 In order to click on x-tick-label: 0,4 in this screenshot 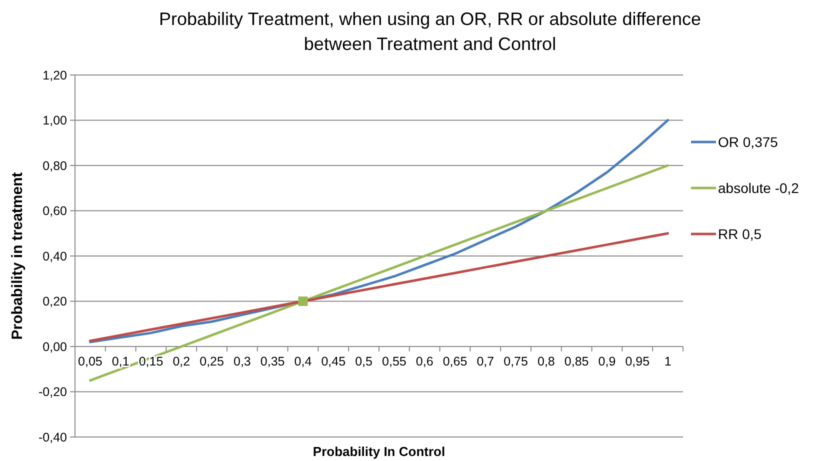, I will do `click(303, 361)`.